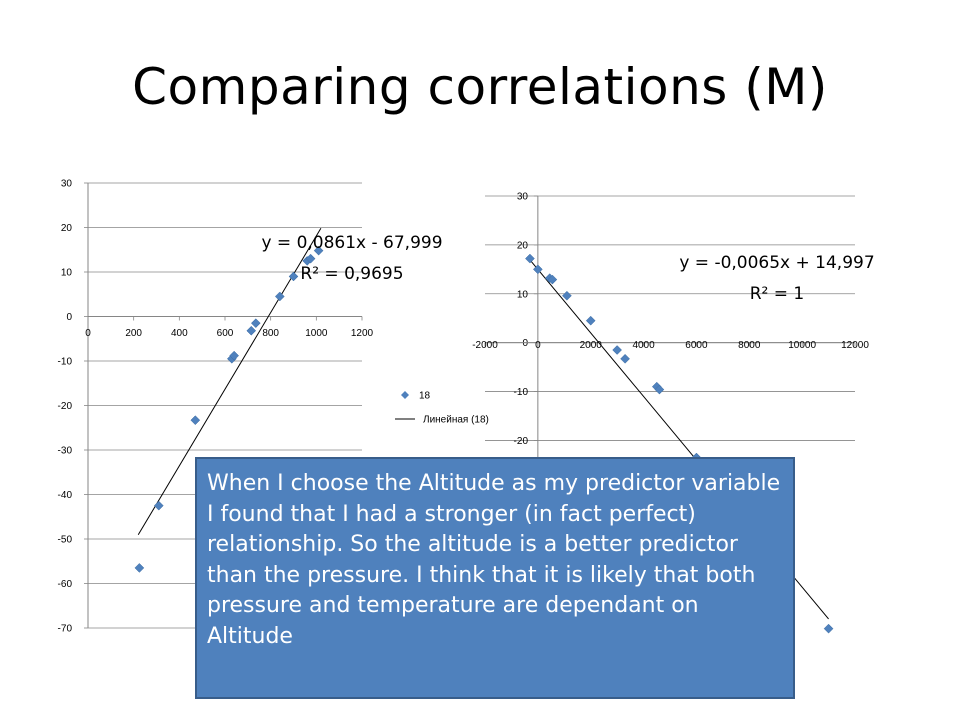 Image resolution: width=960 pixels, height=720 pixels. What do you see at coordinates (229, 382) in the screenshot?
I see `trendline` at bounding box center [229, 382].